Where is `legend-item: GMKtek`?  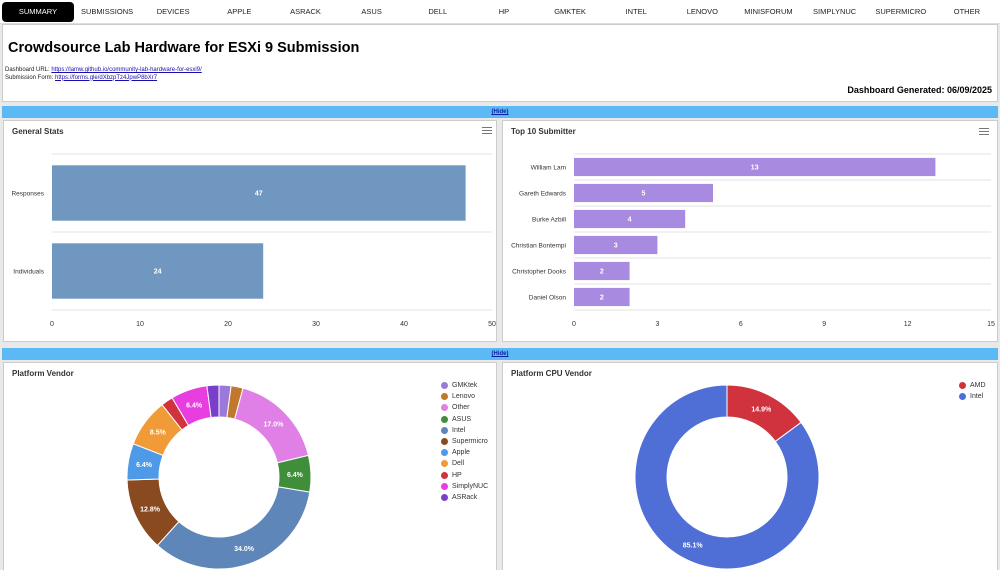
legend-item: GMKtek is located at coordinates (464, 385).